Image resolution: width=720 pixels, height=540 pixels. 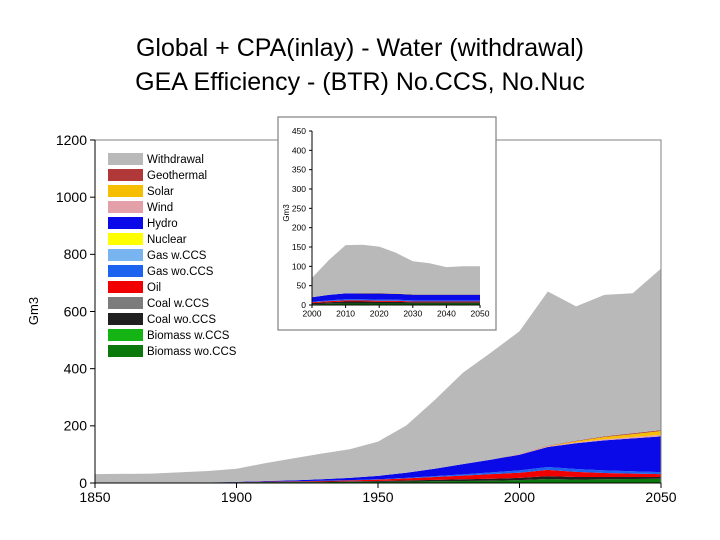 What do you see at coordinates (71, 197) in the screenshot?
I see `y-tick-label: 1000` at bounding box center [71, 197].